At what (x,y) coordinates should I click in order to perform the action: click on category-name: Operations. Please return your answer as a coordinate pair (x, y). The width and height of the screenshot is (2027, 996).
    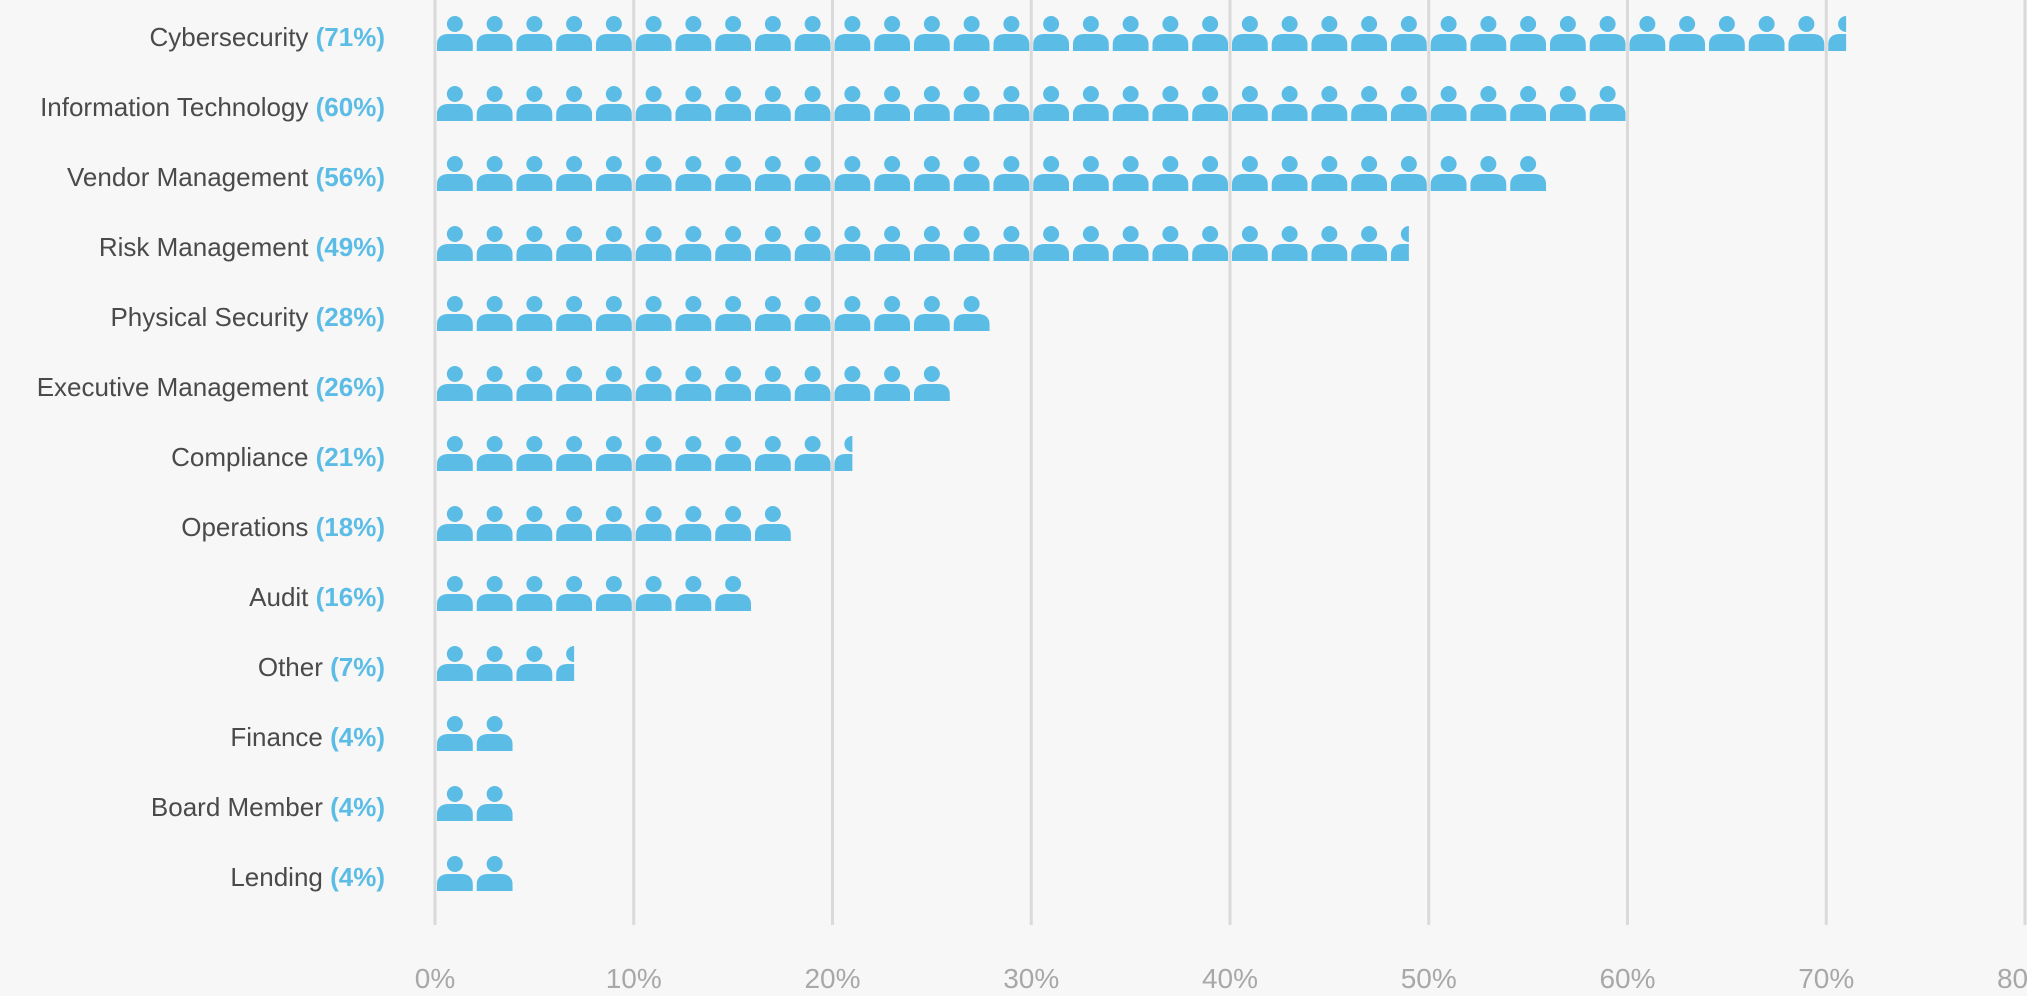
    Looking at the image, I should click on (248, 527).